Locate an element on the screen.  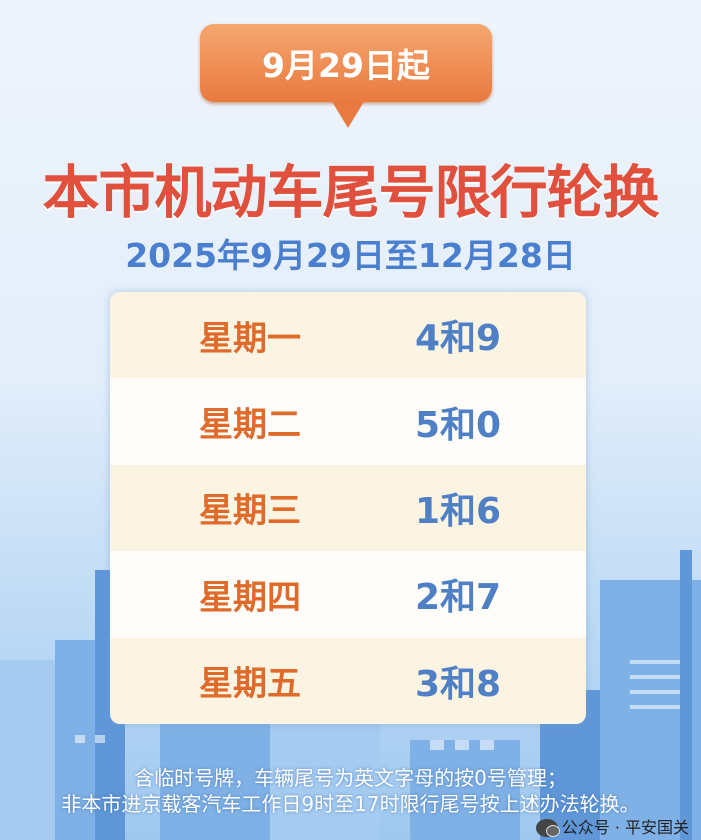
badge-pointer is located at coordinates (348, 114).